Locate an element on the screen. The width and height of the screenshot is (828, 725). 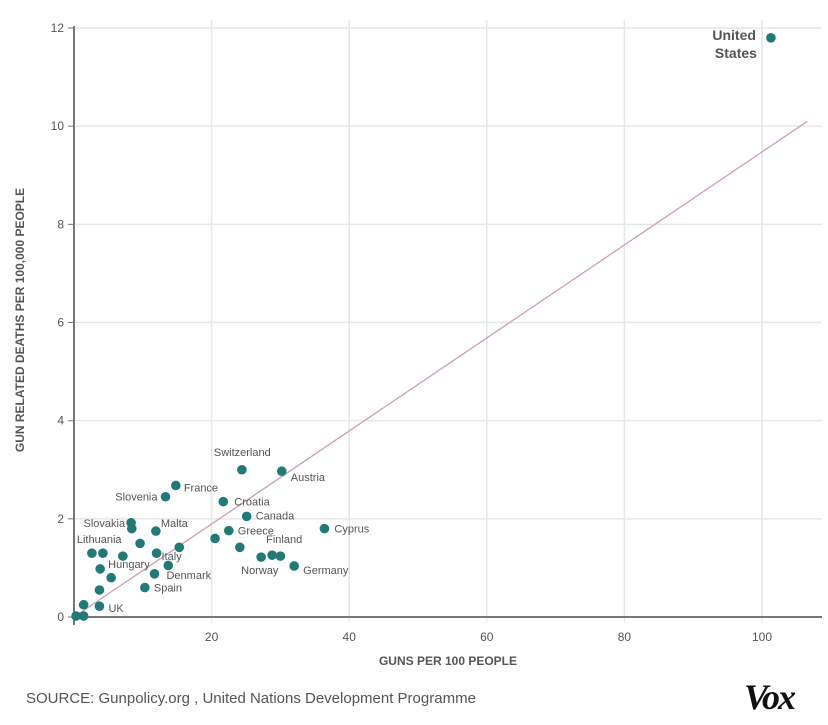
x-tick-label: 80 is located at coordinates (625, 637).